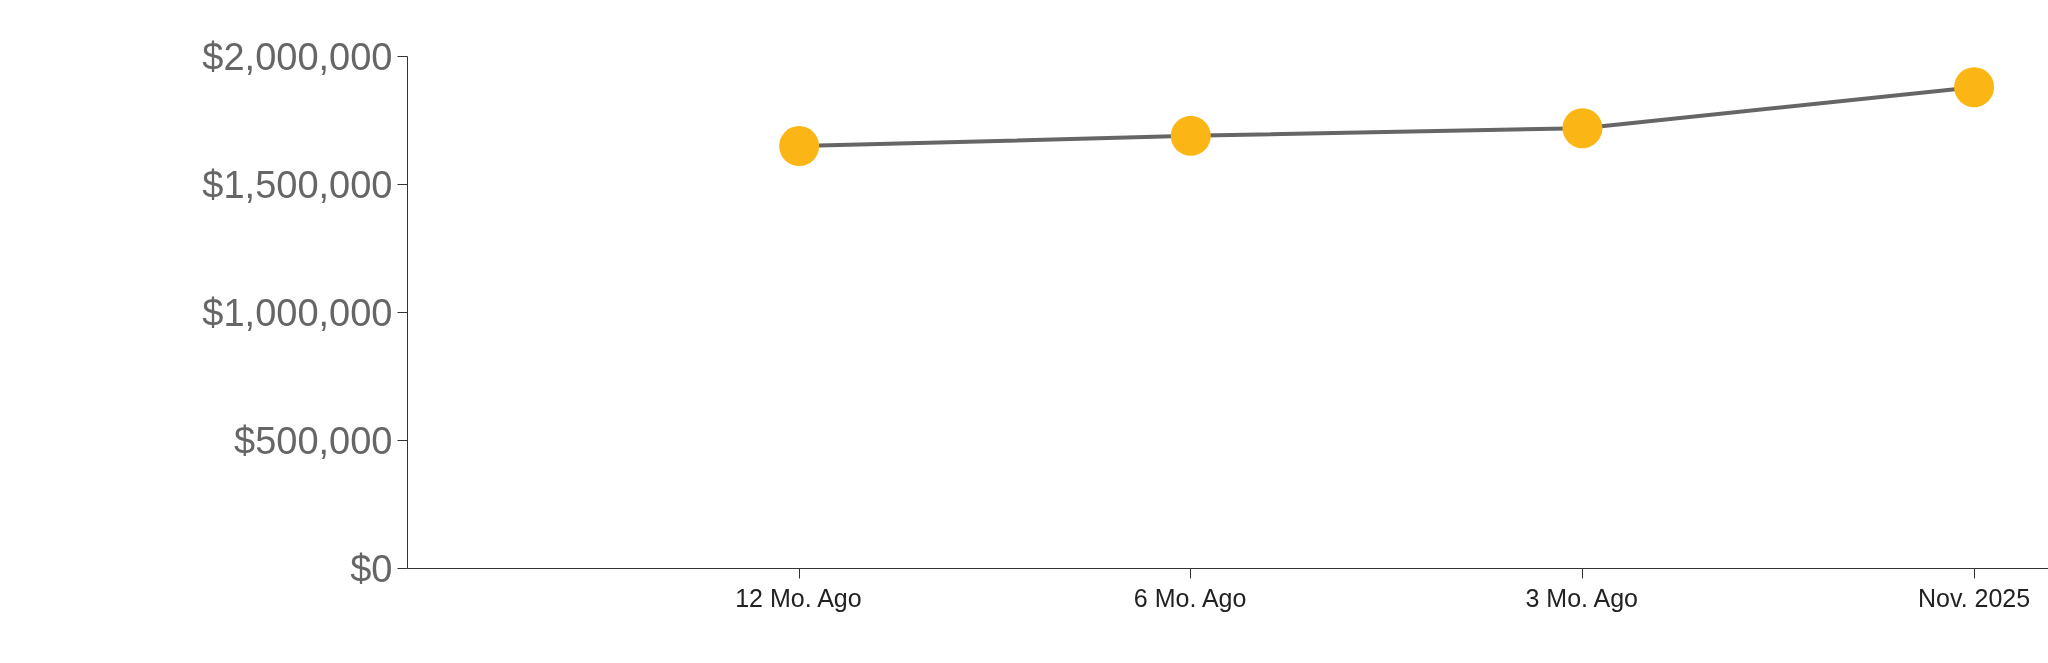  I want to click on y-tick-label: $0, so click(371, 568).